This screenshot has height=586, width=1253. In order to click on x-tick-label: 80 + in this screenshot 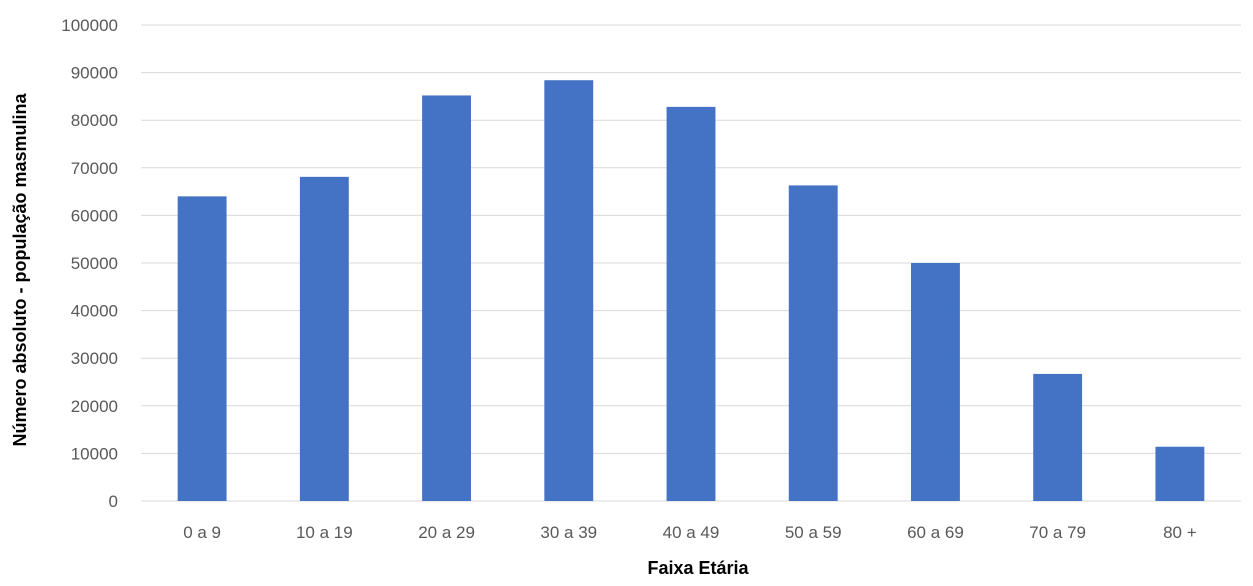, I will do `click(1180, 532)`.